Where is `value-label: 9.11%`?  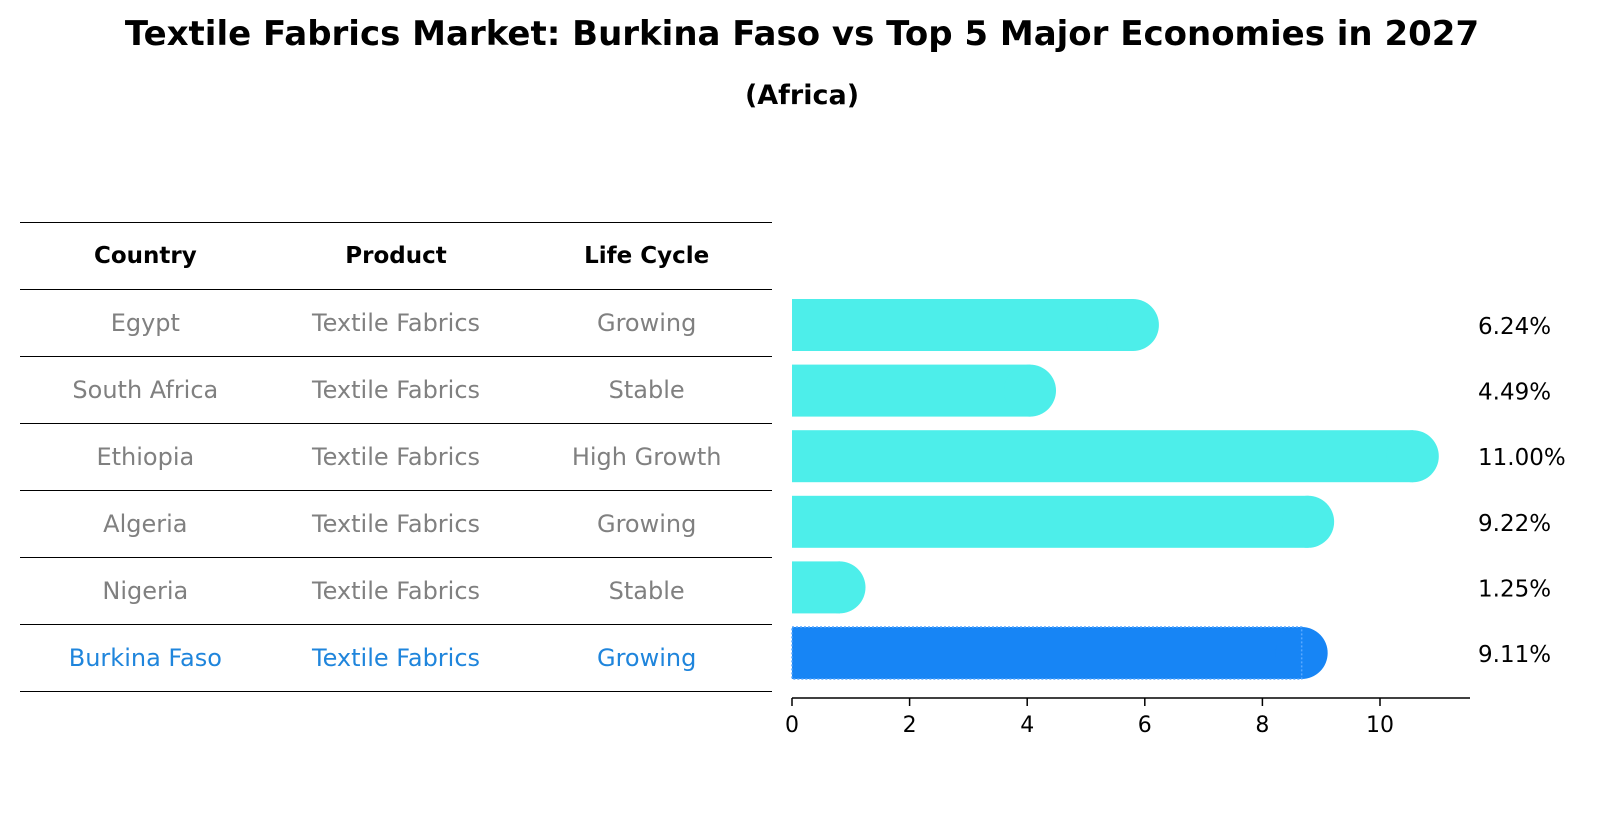
value-label: 9.11% is located at coordinates (1514, 655).